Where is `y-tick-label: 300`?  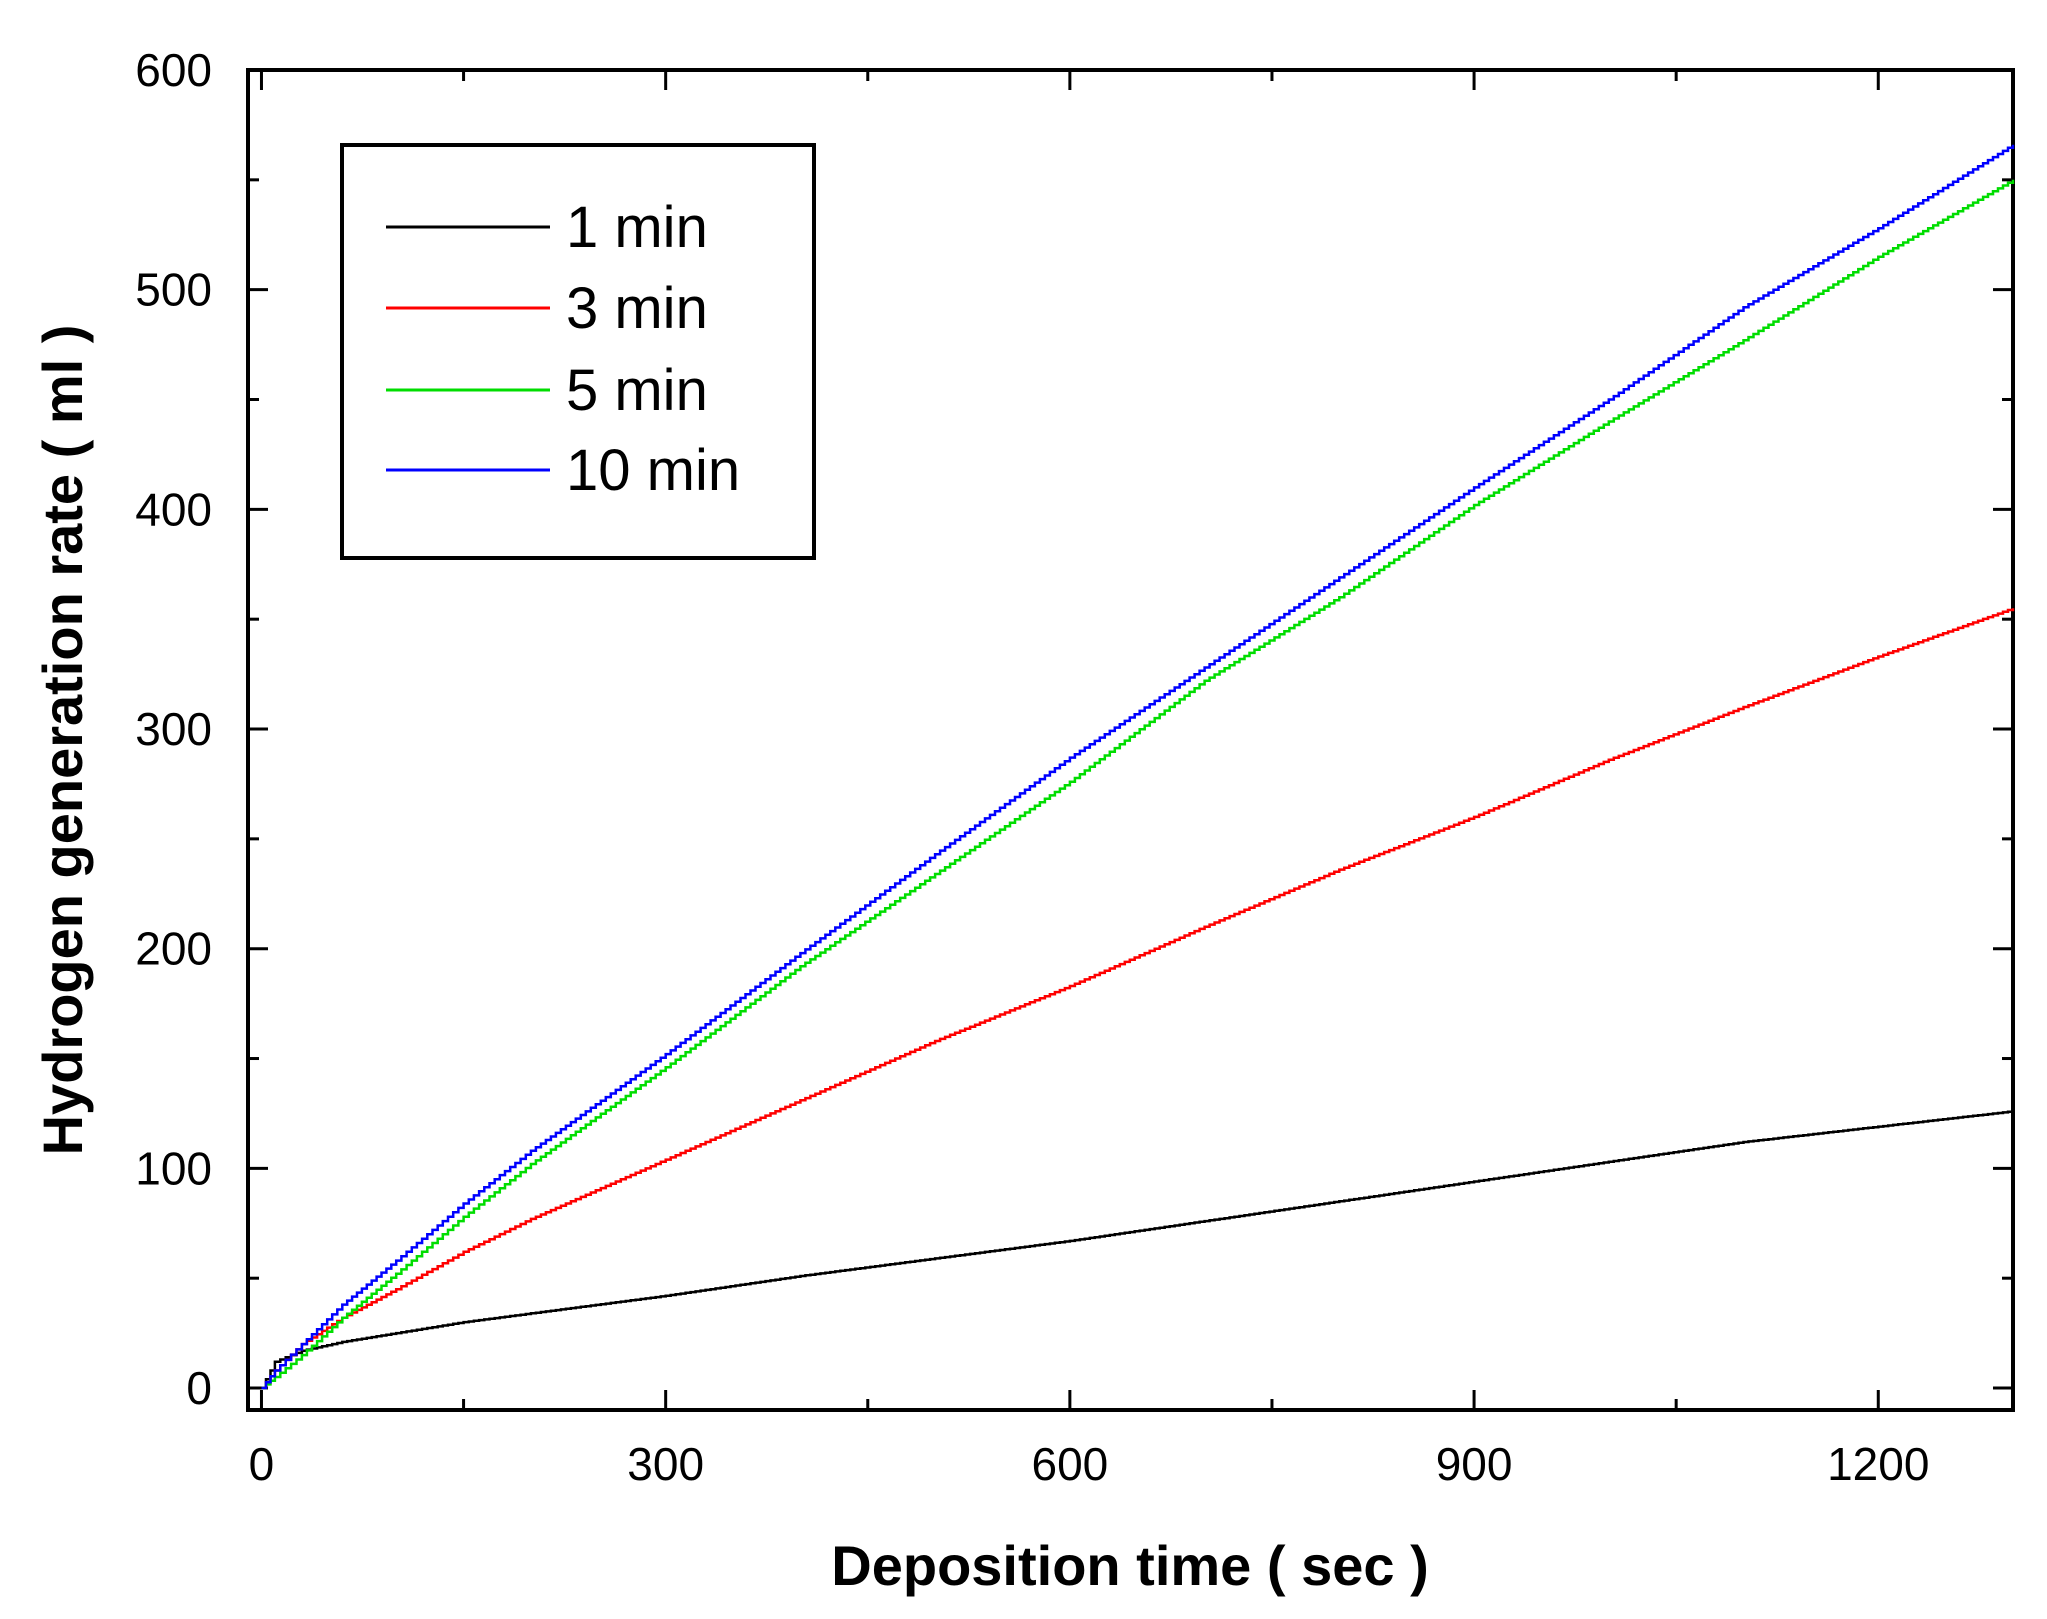 y-tick-label: 300 is located at coordinates (173, 729).